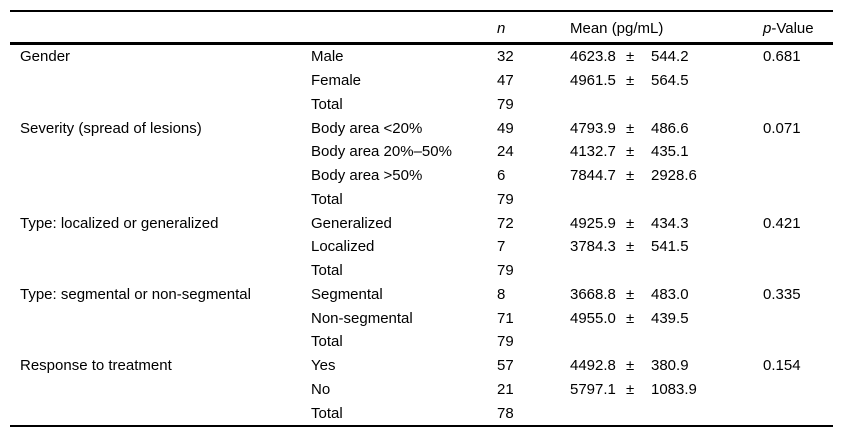 Image resolution: width=843 pixels, height=438 pixels. I want to click on row-subcategory: Female, so click(336, 81).